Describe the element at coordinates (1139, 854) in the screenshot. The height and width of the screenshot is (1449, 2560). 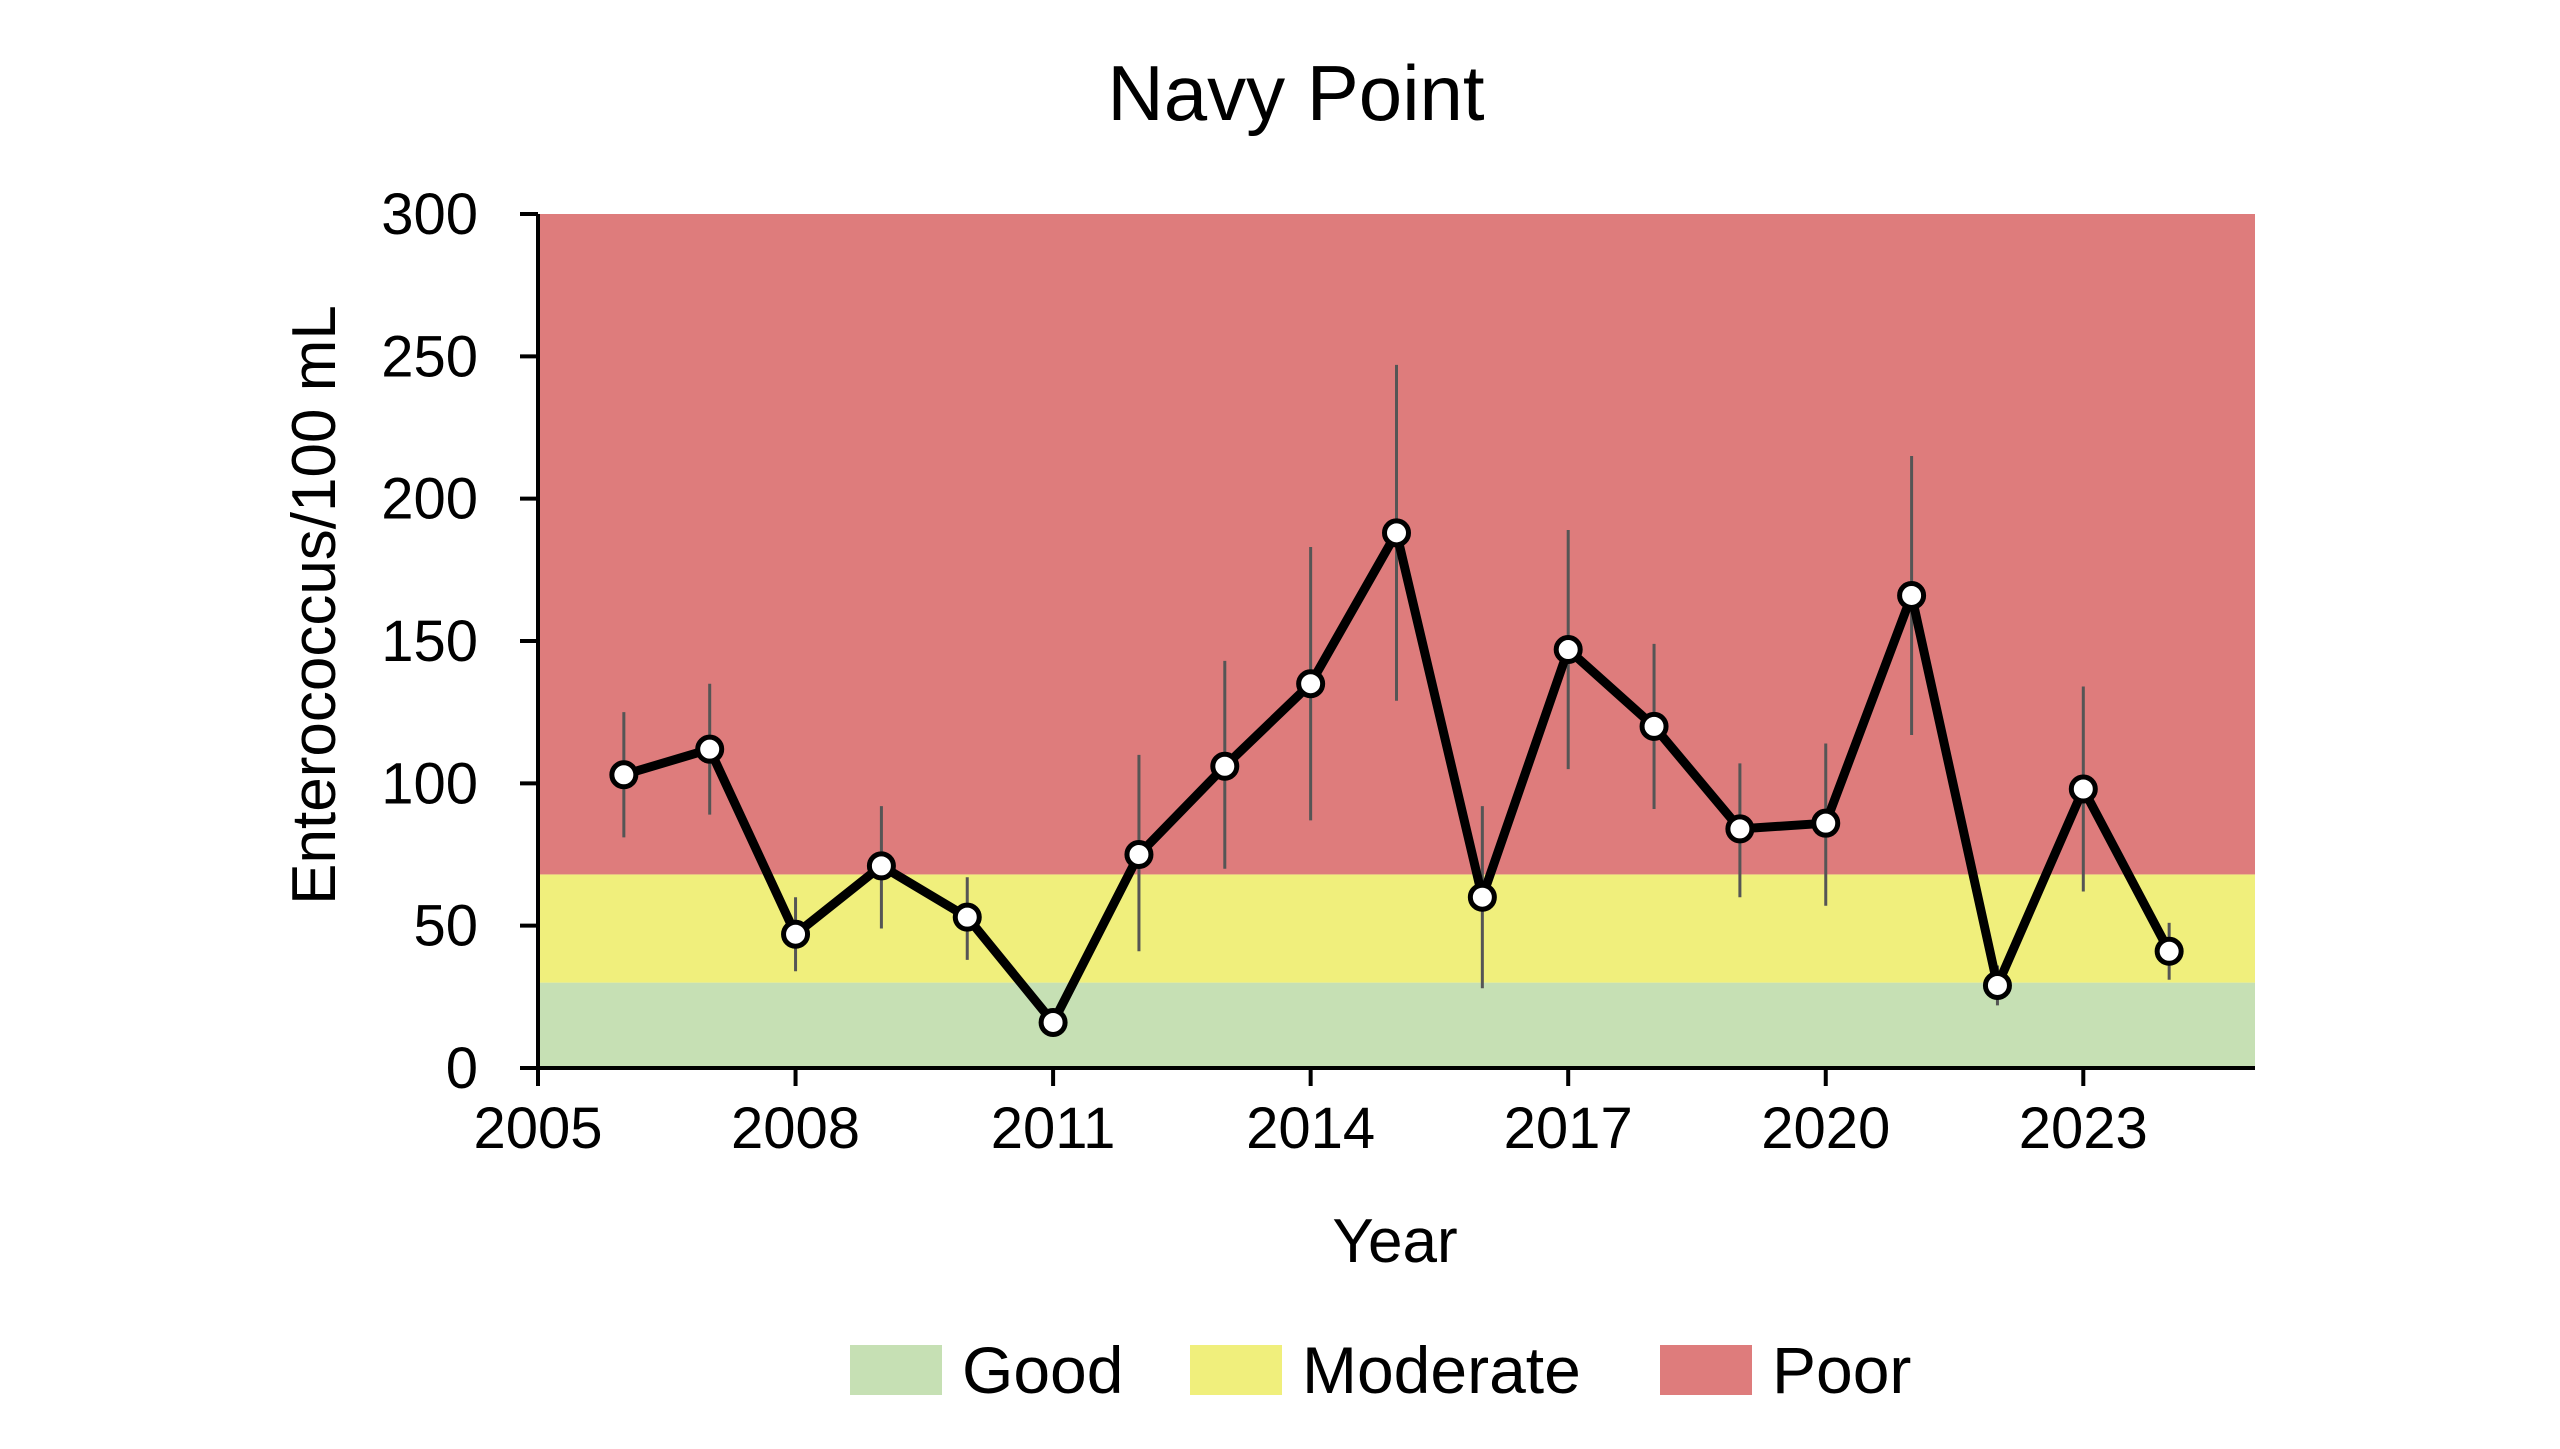
I see `data-point-2012` at that location.